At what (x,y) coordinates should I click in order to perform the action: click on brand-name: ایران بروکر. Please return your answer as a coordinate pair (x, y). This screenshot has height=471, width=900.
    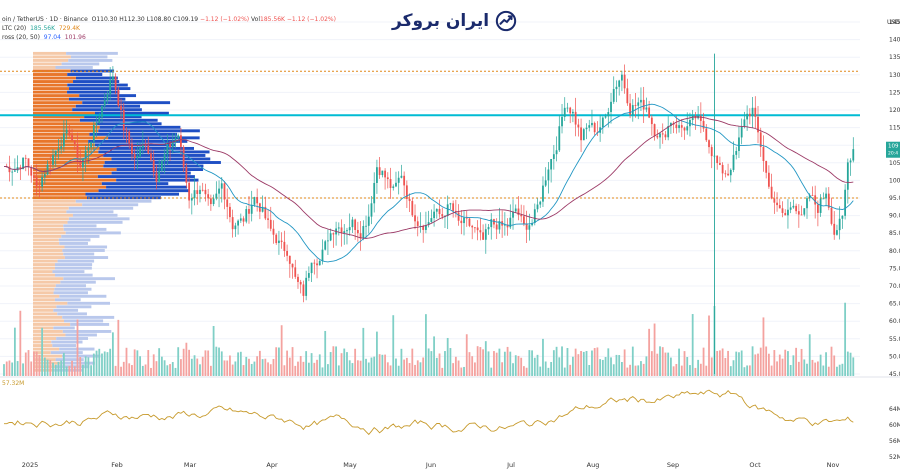
    Looking at the image, I should click on (441, 21).